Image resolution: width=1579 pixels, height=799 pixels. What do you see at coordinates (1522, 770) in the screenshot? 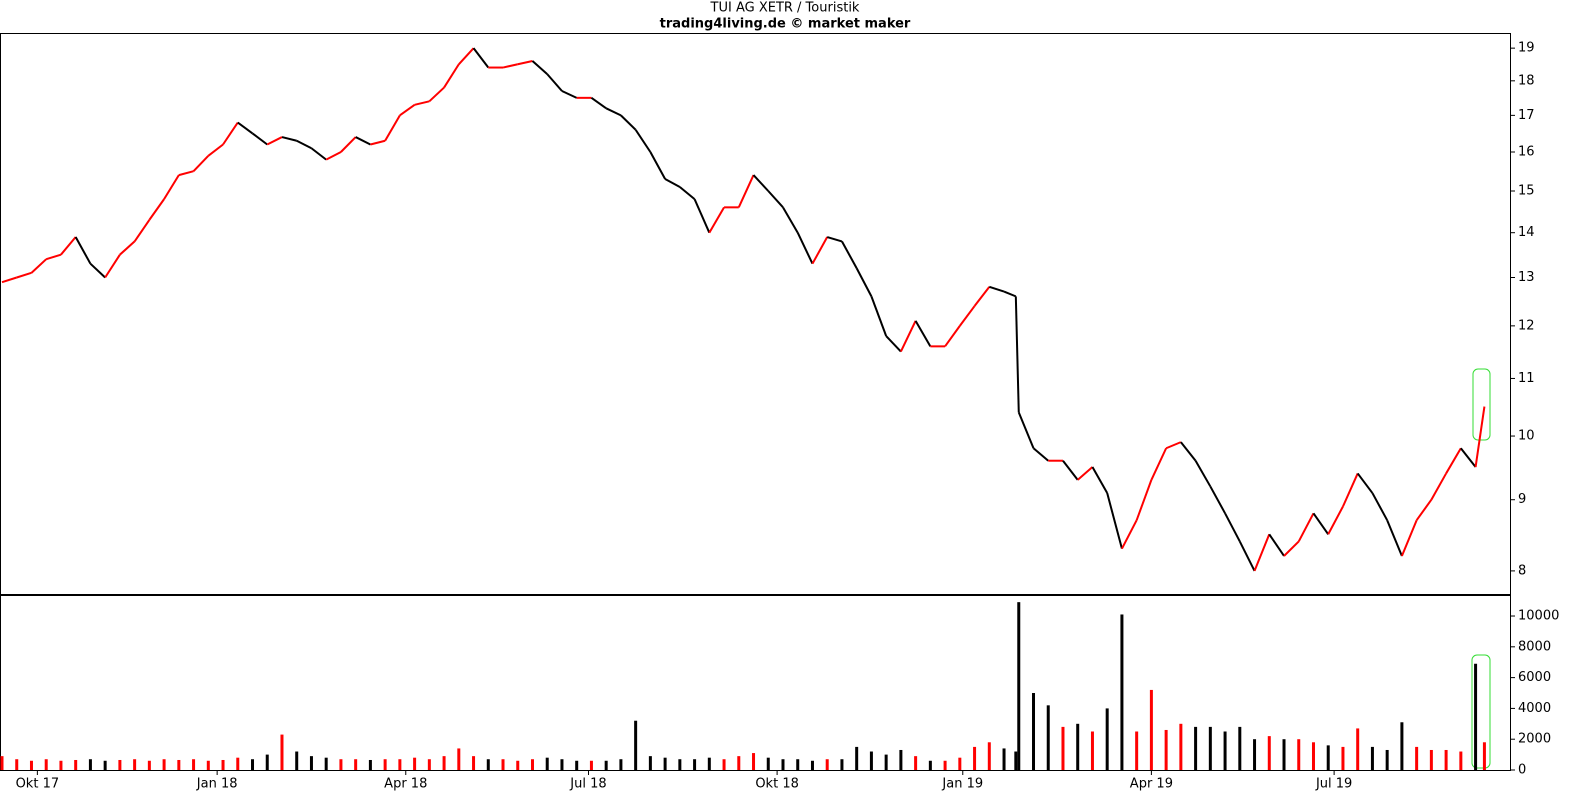
I see `y-tick-label: 0` at bounding box center [1522, 770].